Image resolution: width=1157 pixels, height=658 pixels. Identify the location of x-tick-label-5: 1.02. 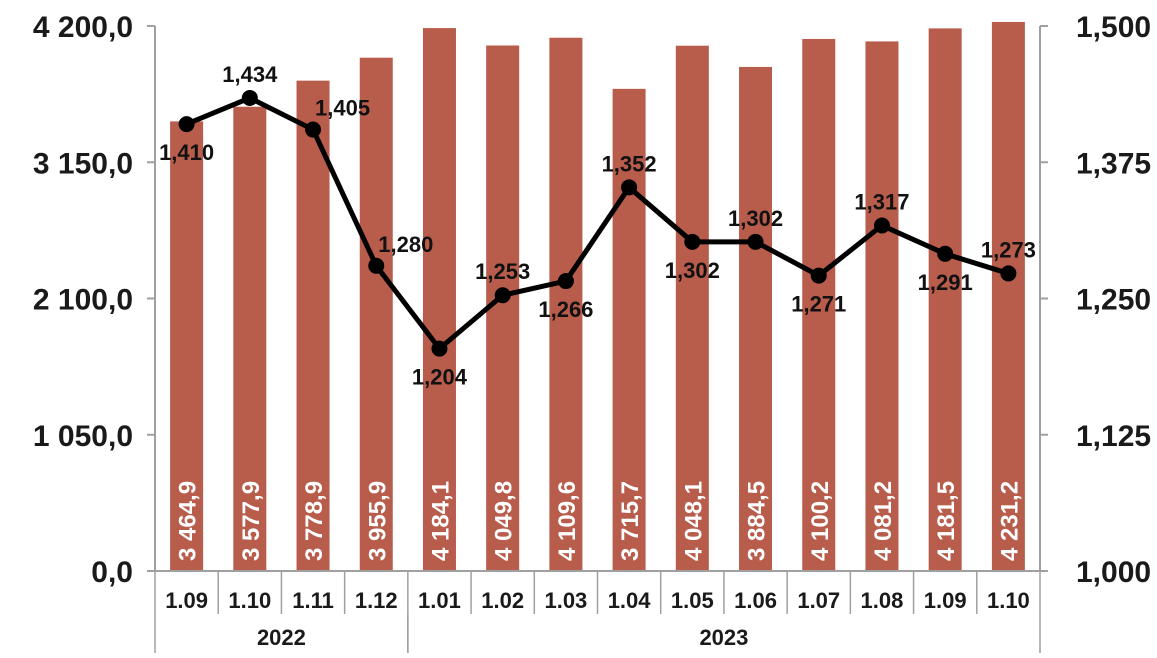
(502, 600).